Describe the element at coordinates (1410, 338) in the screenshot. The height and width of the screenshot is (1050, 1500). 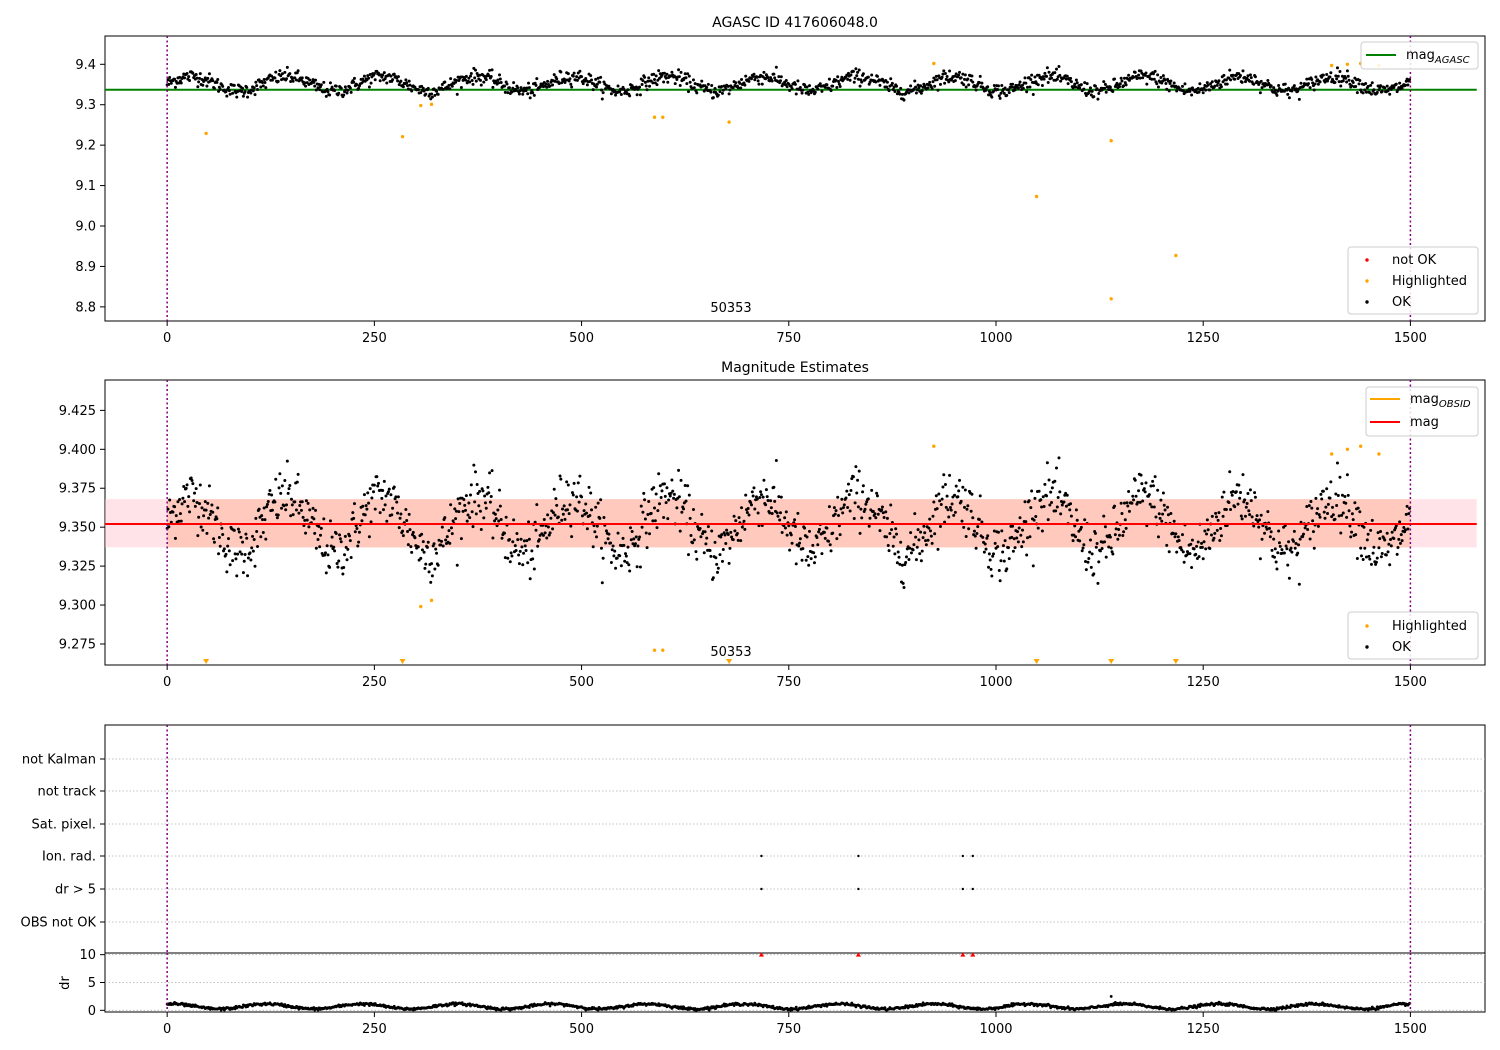
I see `x-tick-label: 1500` at that location.